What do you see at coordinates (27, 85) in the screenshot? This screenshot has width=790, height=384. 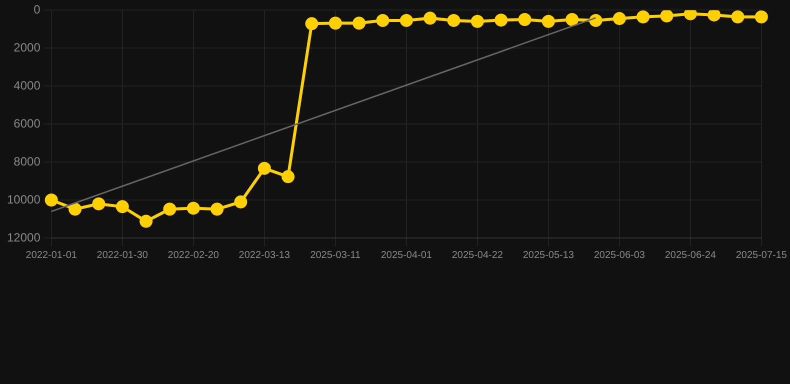 I see `y-tick-label: 4000` at bounding box center [27, 85].